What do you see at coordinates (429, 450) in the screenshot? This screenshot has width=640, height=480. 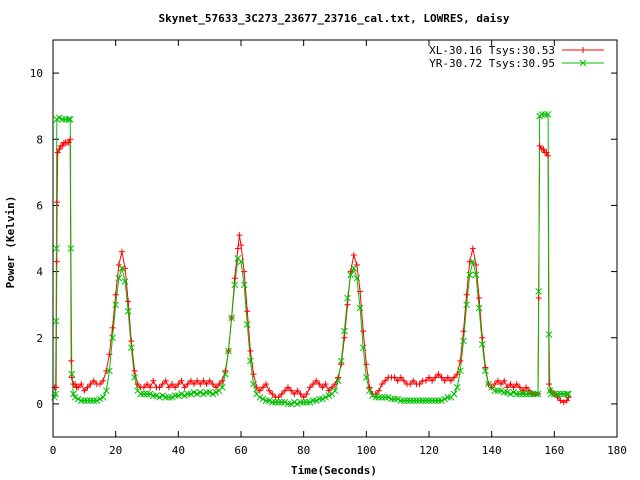 I see `x-tick-label: 120` at bounding box center [429, 450].